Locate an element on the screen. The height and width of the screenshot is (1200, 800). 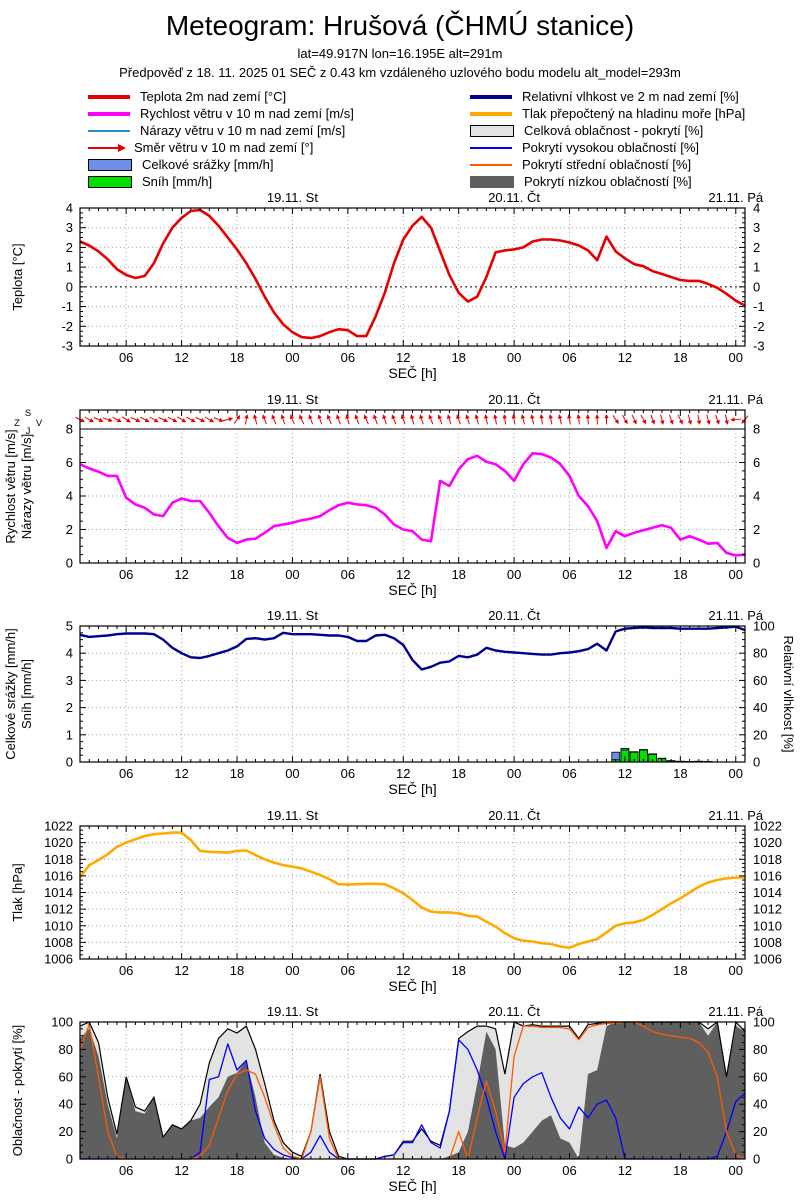
svg-text: -3 is located at coordinates (67, 346).